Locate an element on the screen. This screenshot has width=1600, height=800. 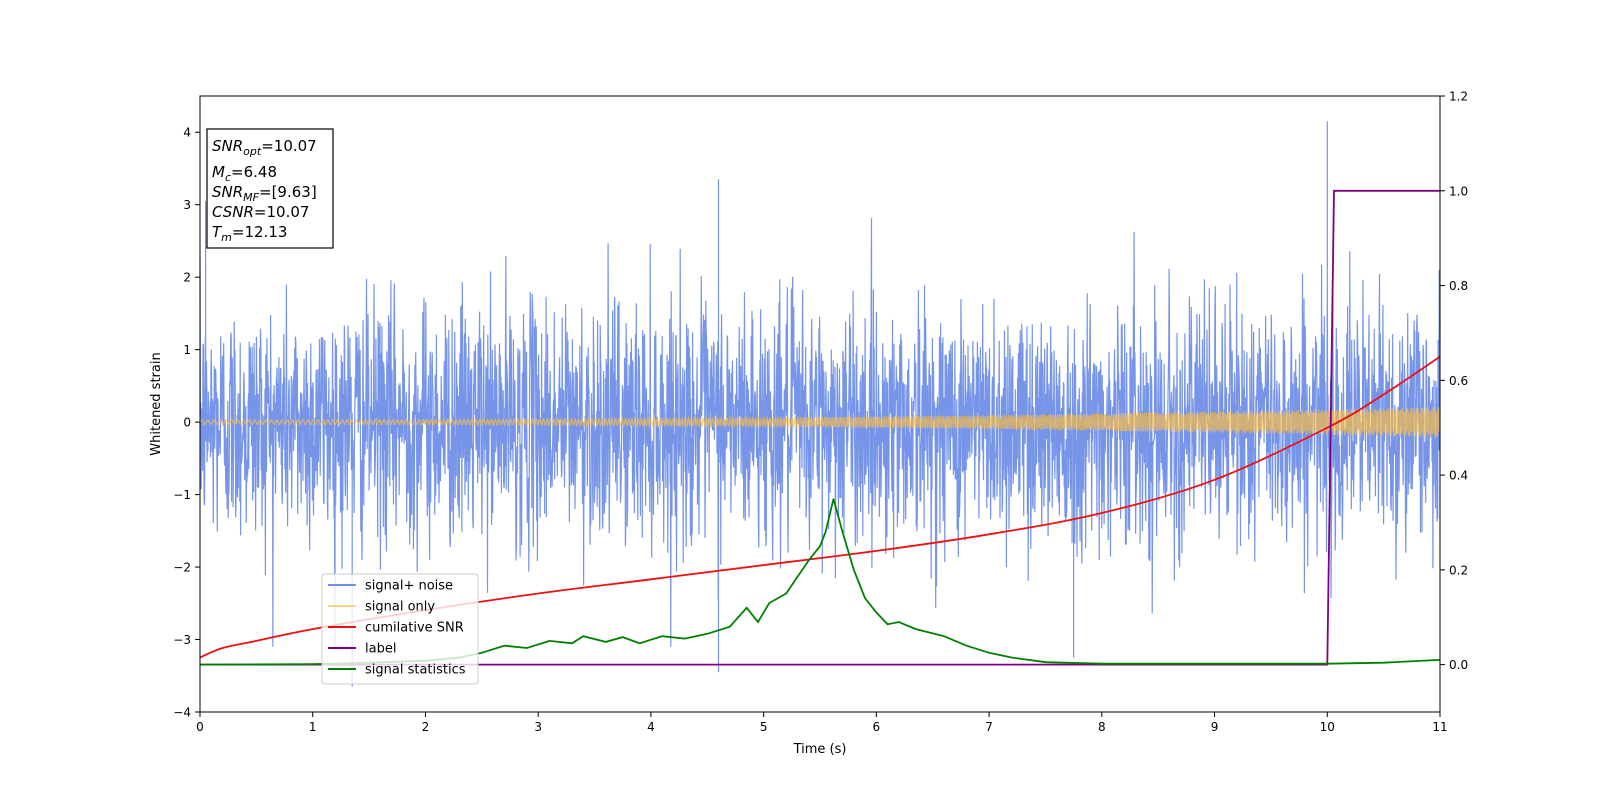
annotation-frame is located at coordinates (270, 188).